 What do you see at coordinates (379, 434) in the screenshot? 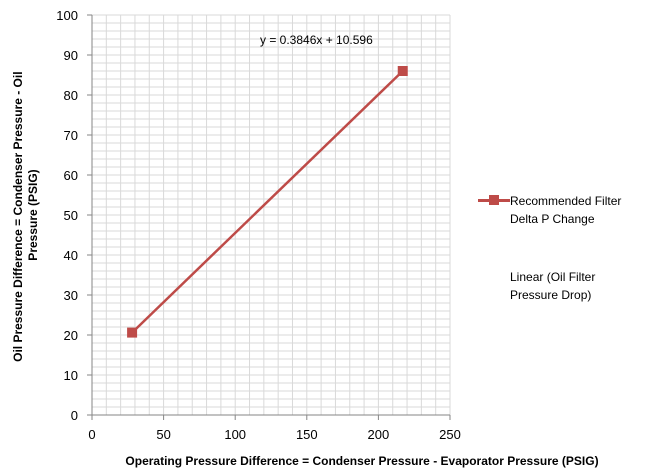
I see `x-tick-label: 200` at bounding box center [379, 434].